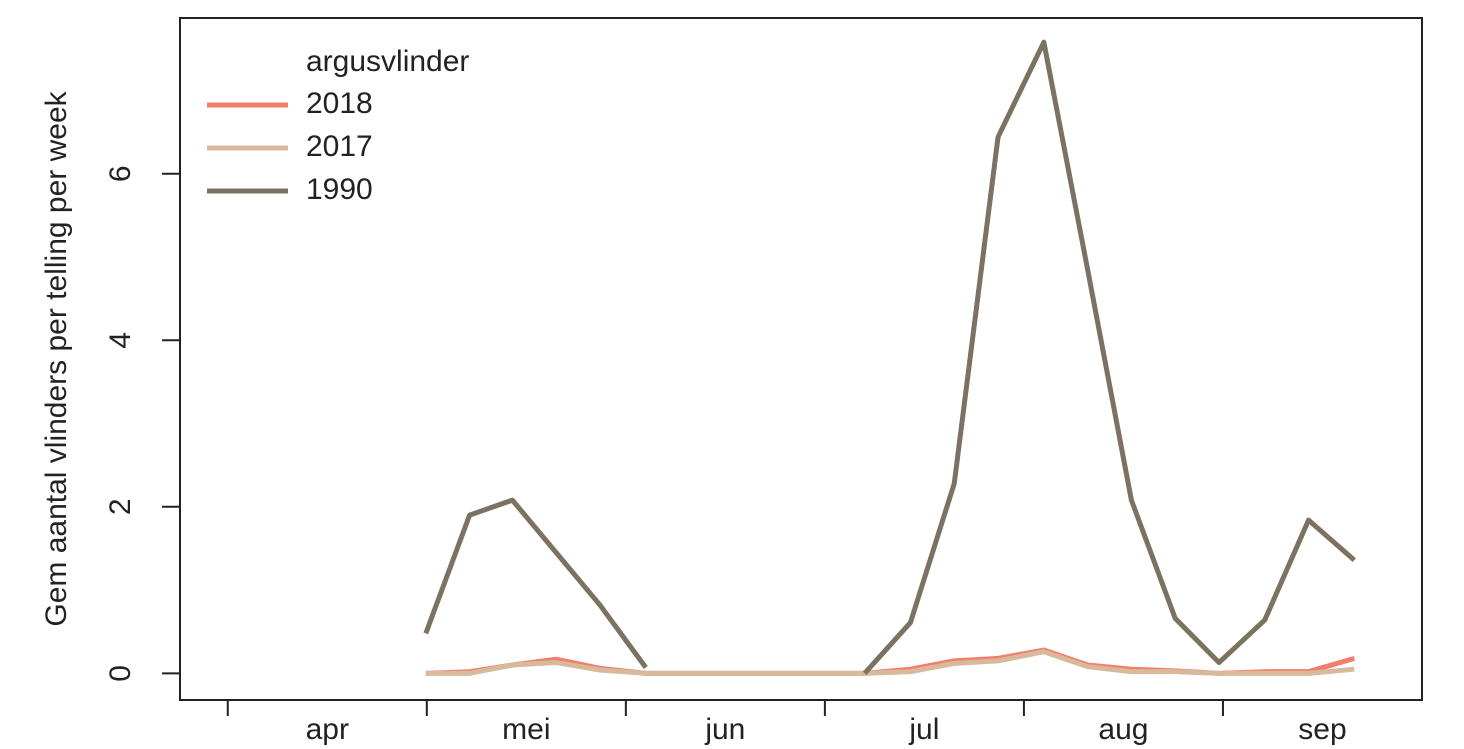 Image resolution: width=1464 pixels, height=749 pixels. I want to click on x-tick-label: jun, so click(724, 729).